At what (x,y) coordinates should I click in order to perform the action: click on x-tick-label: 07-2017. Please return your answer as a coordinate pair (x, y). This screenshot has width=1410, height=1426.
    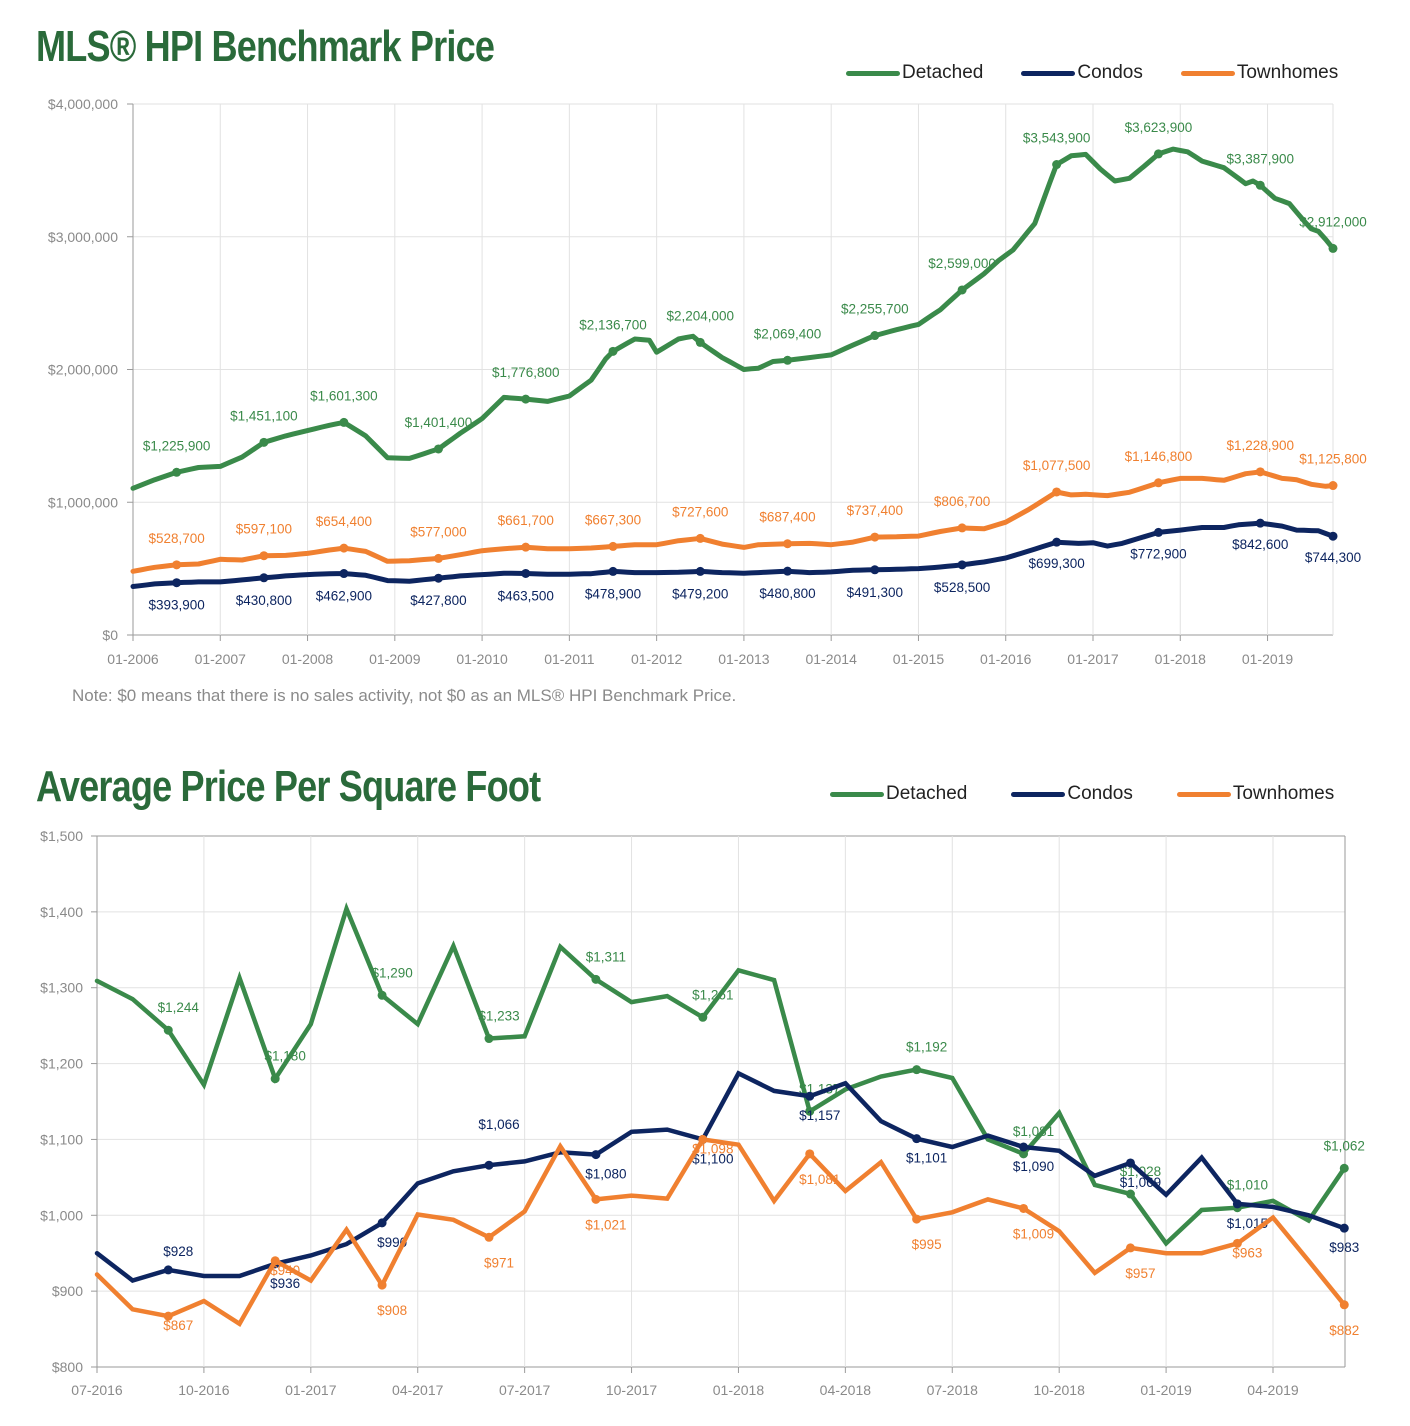
    Looking at the image, I should click on (525, 1390).